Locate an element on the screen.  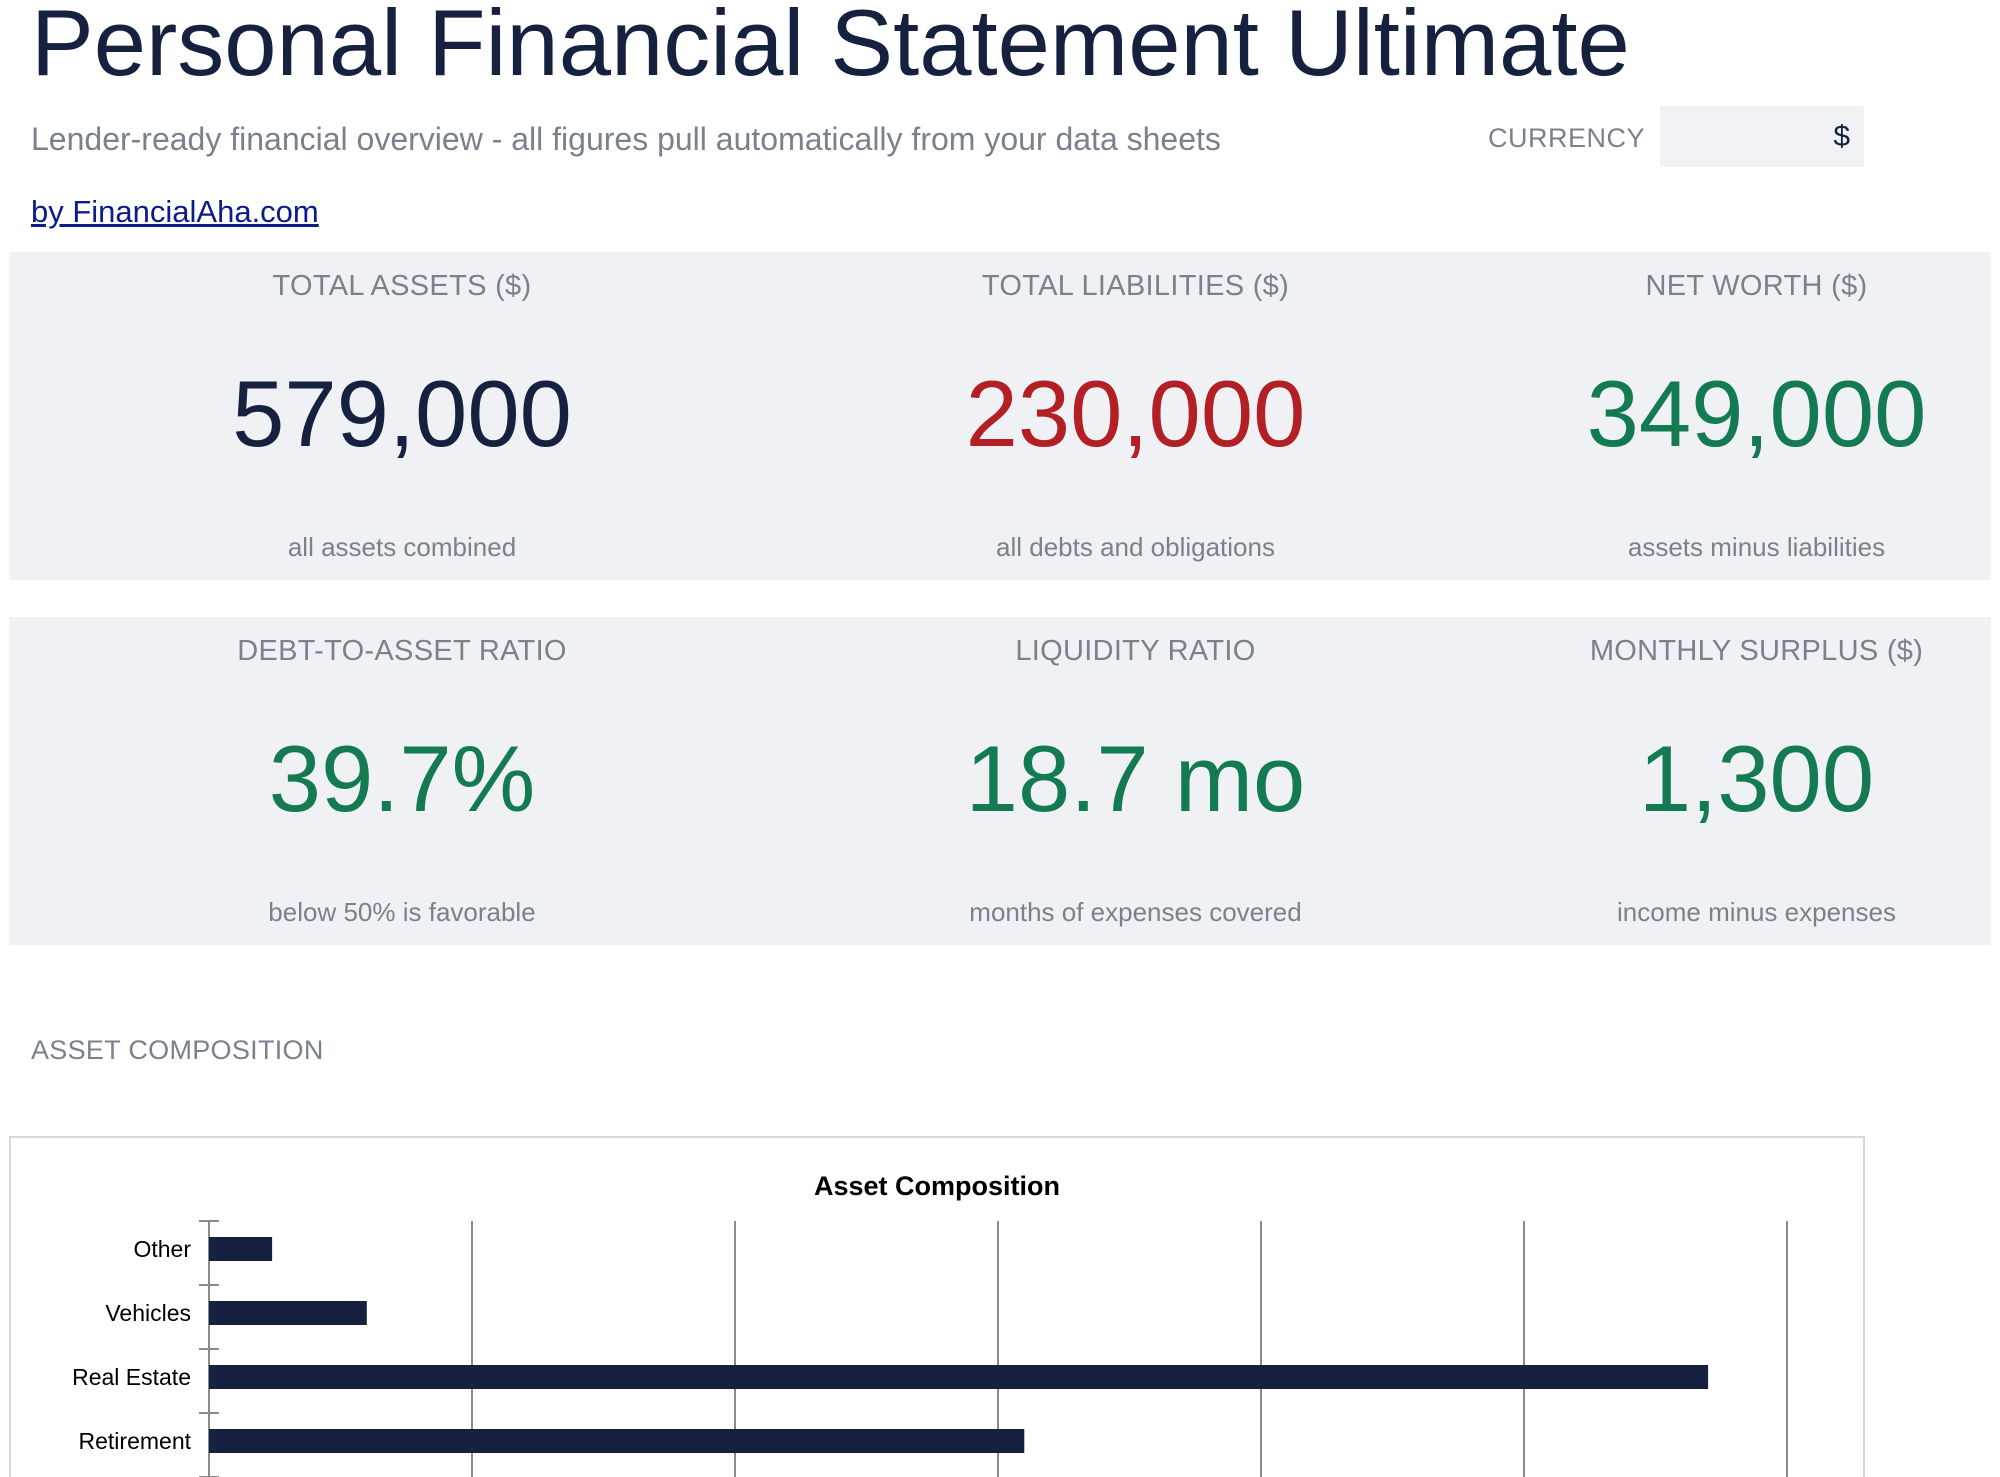
kpi-value: 230,000 is located at coordinates (1135, 413).